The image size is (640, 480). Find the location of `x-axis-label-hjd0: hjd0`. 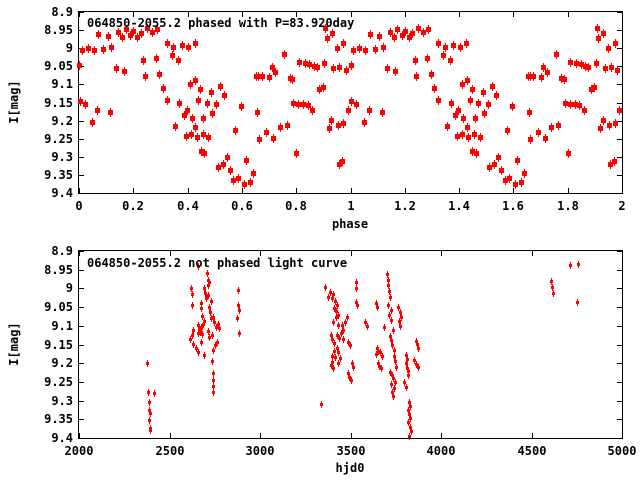

x-axis-label-hjd0: hjd0 is located at coordinates (350, 468).